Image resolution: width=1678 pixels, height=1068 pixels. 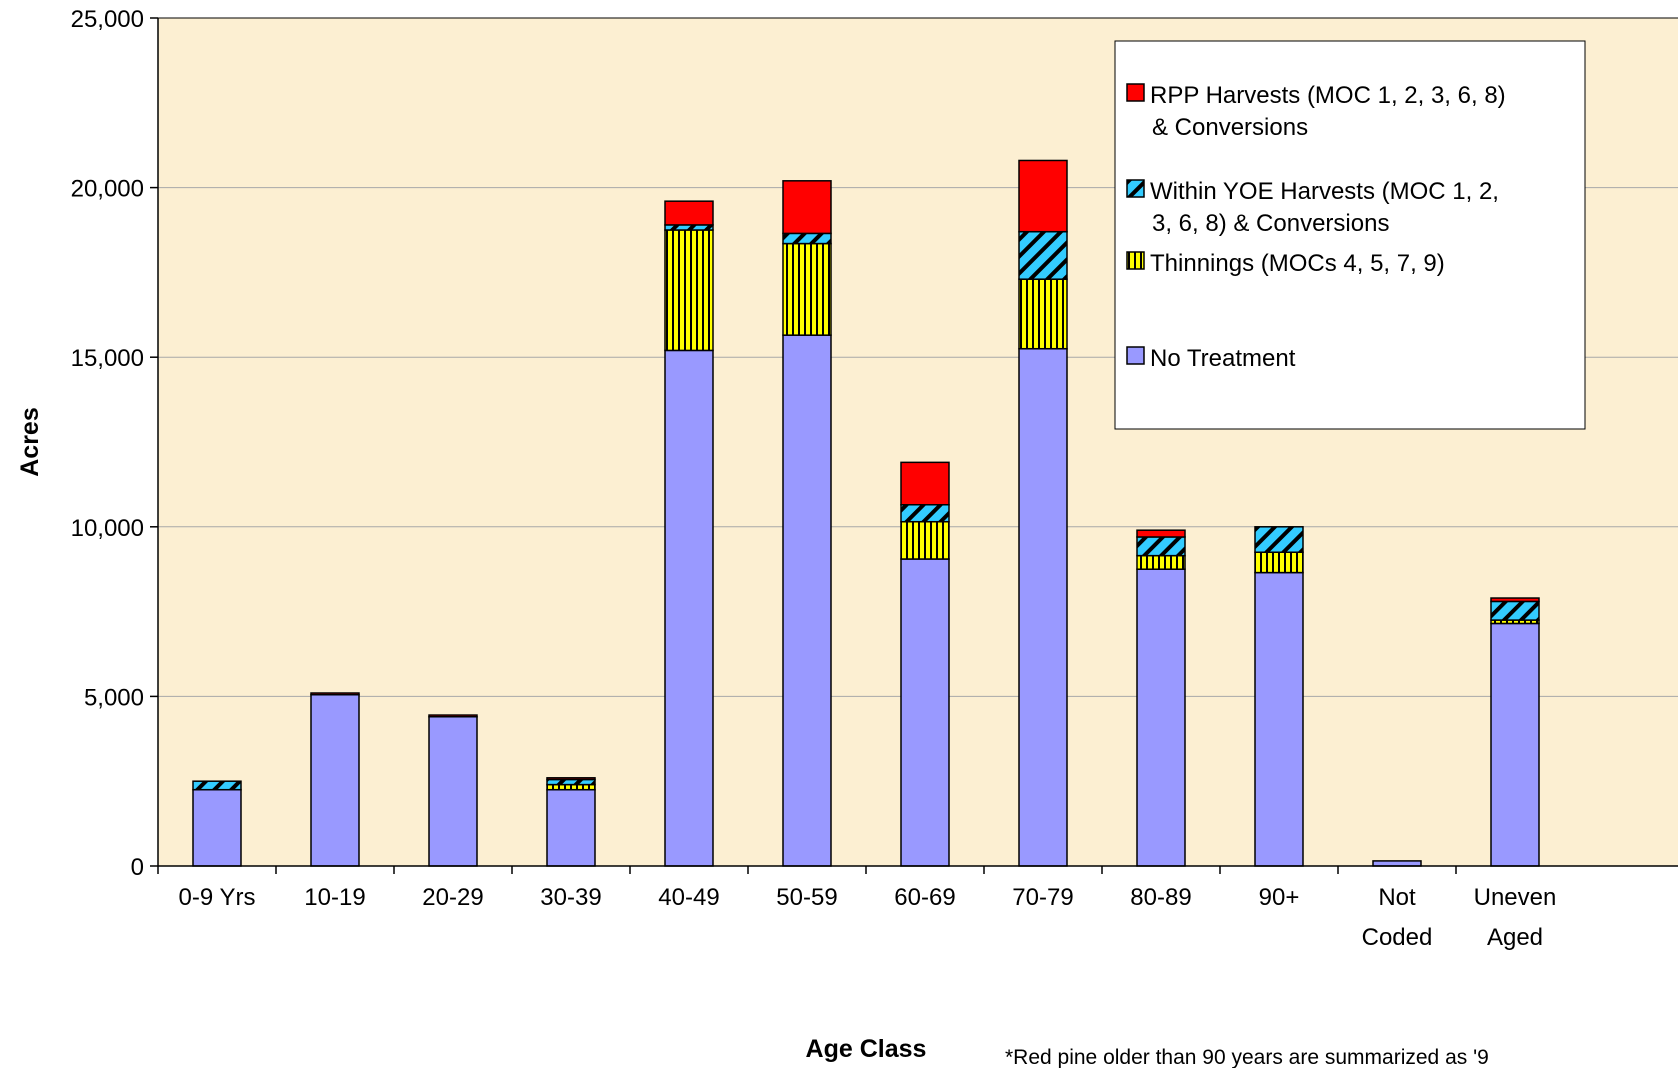 I want to click on y-axis-ticks: 0 5,000 10,000 15,000 20,000 25,000, so click(x=114, y=443).